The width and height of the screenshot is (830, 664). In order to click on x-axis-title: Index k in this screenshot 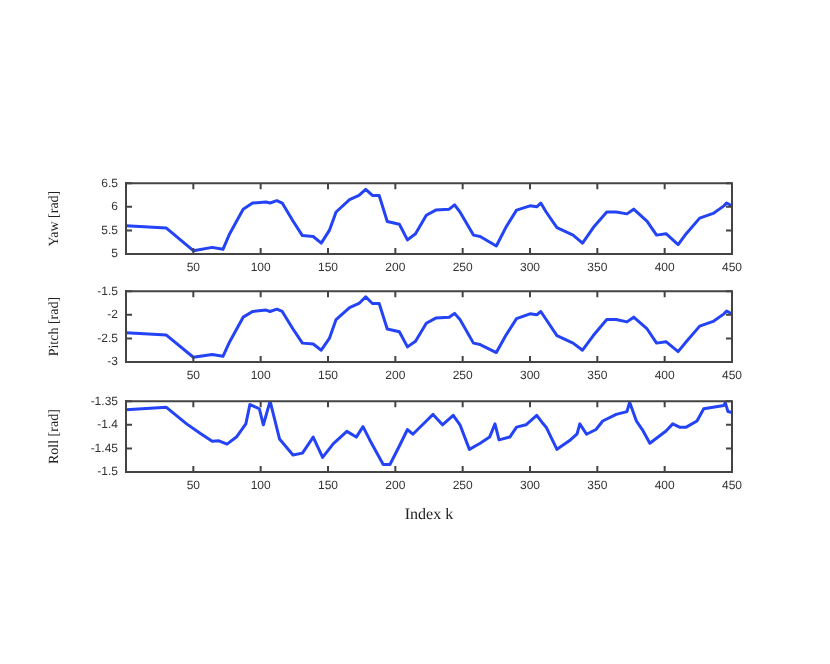, I will do `click(429, 513)`.